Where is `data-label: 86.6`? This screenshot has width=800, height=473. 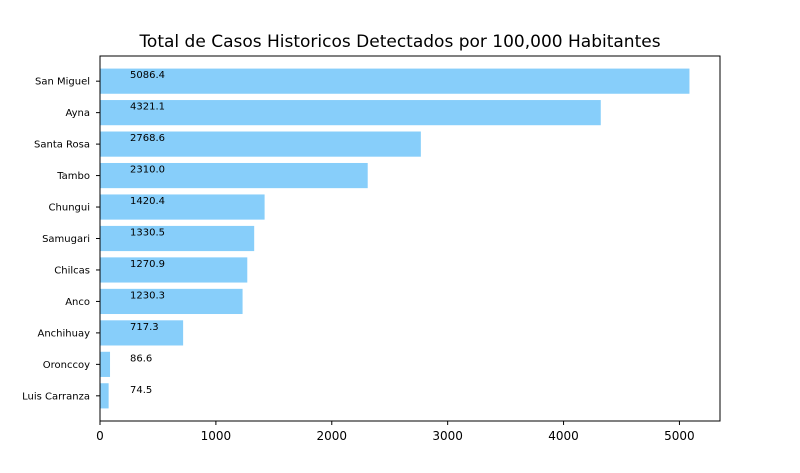 data-label: 86.6 is located at coordinates (141, 358).